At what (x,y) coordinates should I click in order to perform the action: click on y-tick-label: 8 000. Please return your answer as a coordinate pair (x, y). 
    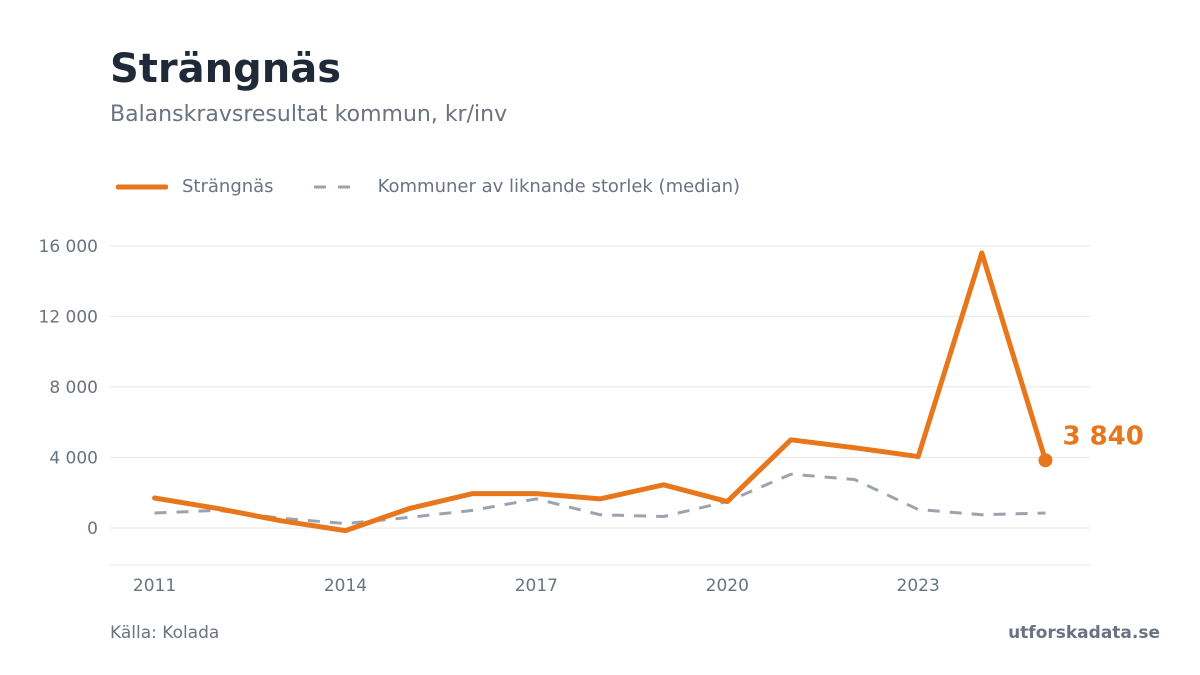
    Looking at the image, I should click on (73, 388).